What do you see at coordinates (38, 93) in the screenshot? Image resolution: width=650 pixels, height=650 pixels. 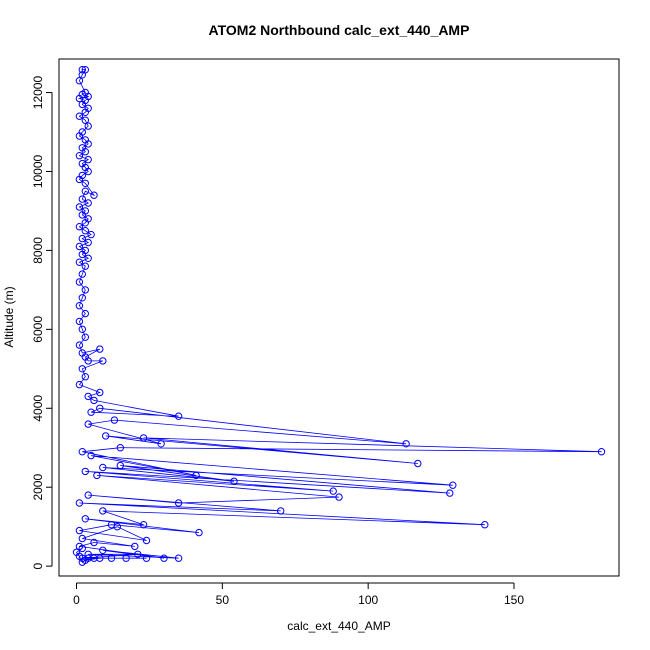 I see `y-tick-label: 12000` at bounding box center [38, 93].